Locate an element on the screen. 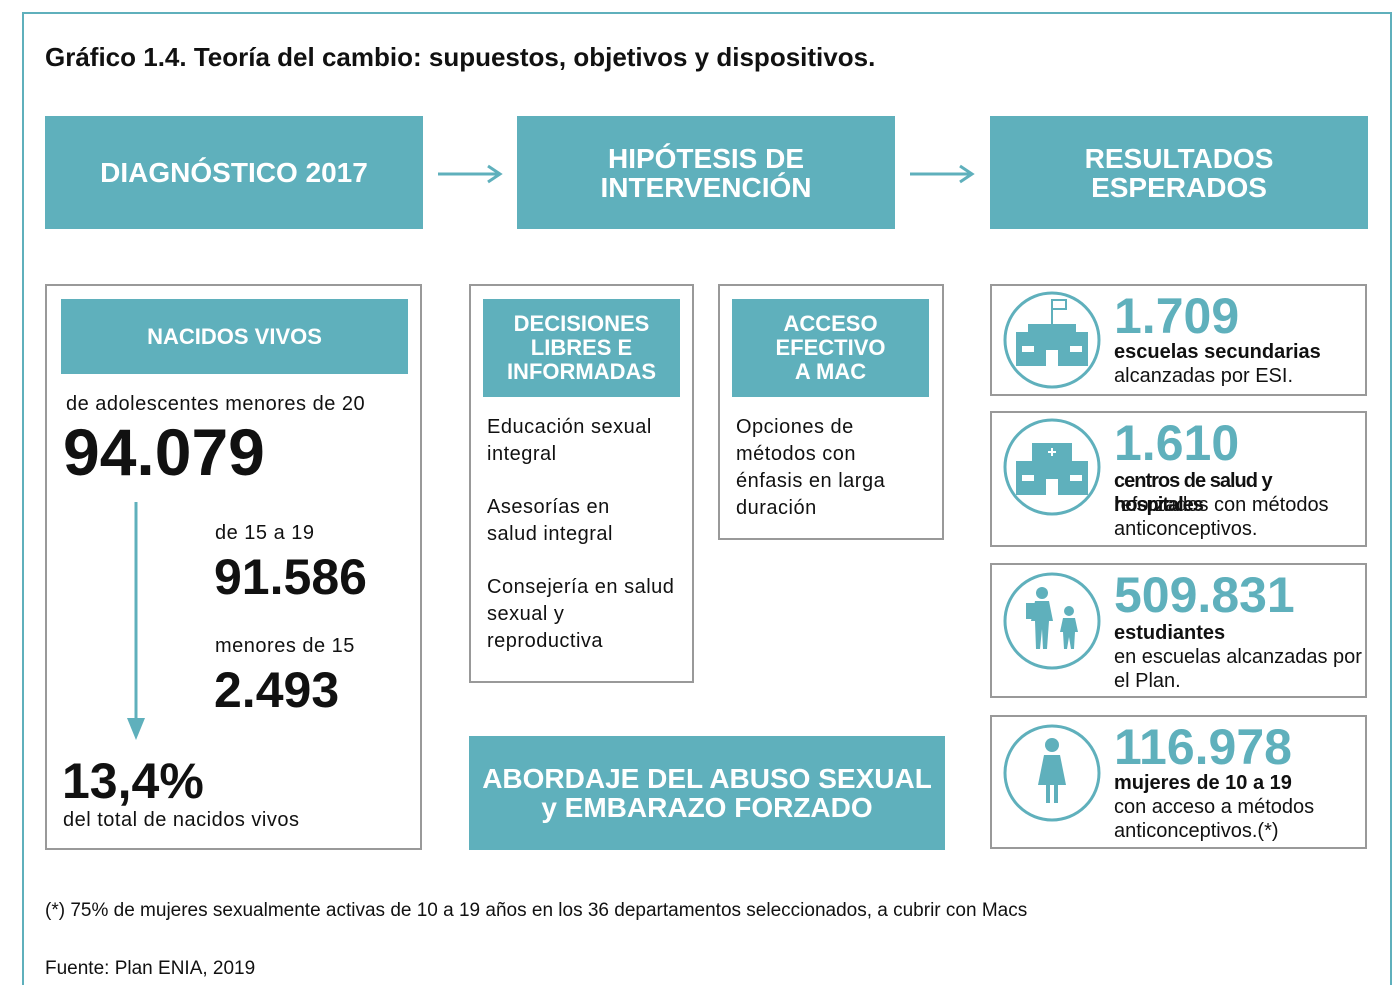 The image size is (1400, 985). result-value: 1.610 is located at coordinates (1177, 443).